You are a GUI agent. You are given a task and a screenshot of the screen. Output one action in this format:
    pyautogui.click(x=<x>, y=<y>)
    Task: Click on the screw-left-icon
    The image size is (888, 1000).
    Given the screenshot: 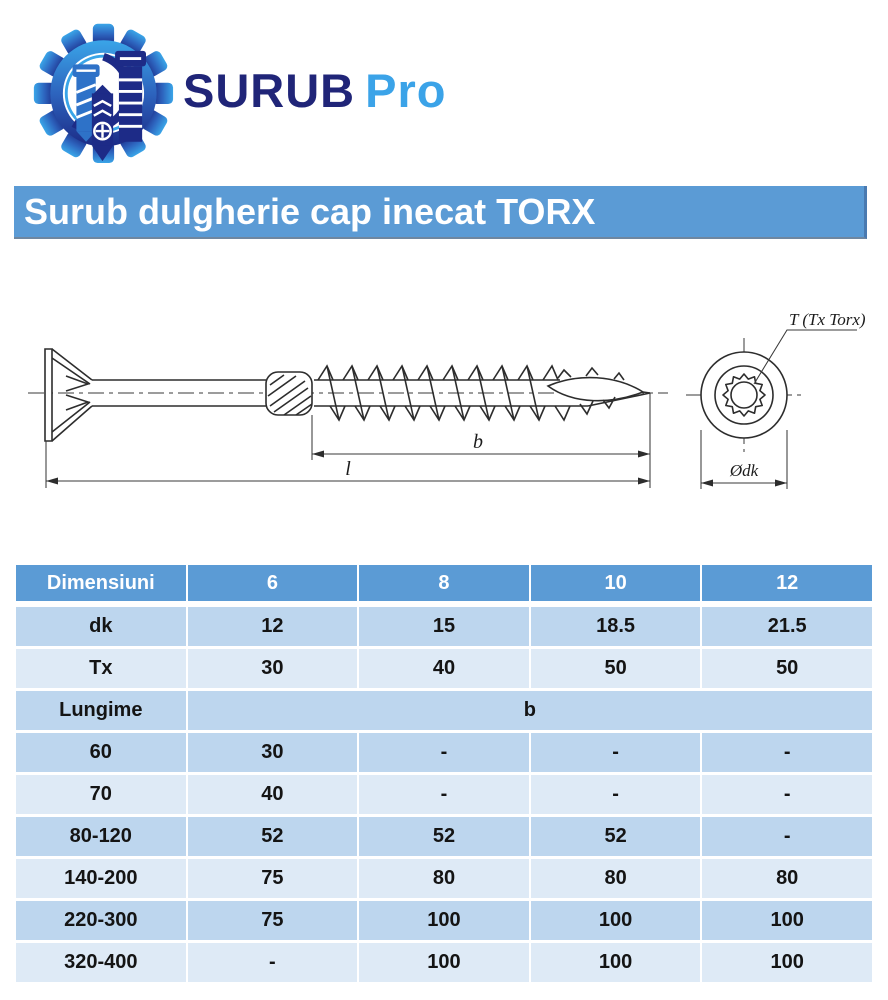 What is the action you would take?
    pyautogui.click(x=86, y=103)
    